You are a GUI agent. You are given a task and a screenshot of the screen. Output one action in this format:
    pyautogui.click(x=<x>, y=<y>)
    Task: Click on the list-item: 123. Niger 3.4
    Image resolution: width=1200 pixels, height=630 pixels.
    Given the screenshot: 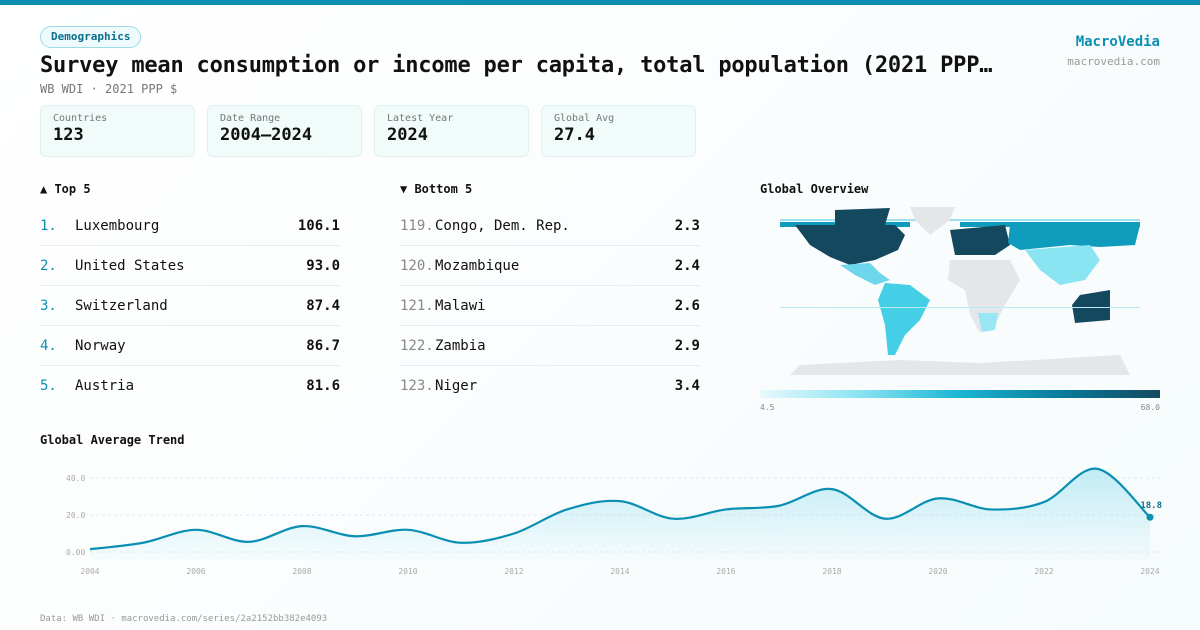 What is the action you would take?
    pyautogui.click(x=550, y=386)
    